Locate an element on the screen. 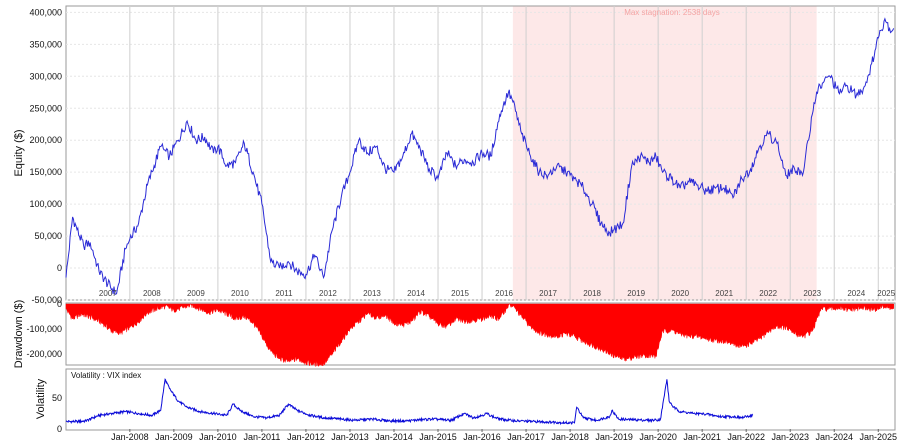 This screenshot has width=900, height=445. equity-tick-label: 300,000 is located at coordinates (45, 76).